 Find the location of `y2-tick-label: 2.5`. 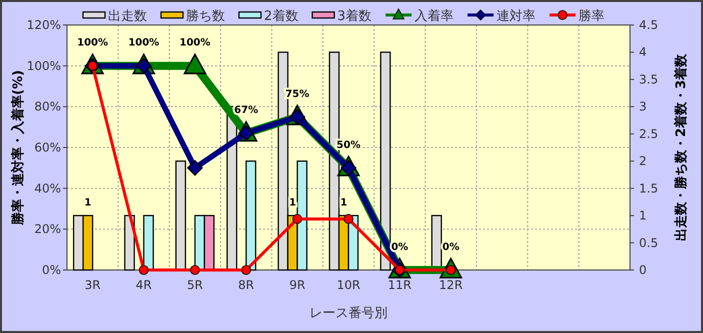

y2-tick-label: 2.5 is located at coordinates (648, 133).